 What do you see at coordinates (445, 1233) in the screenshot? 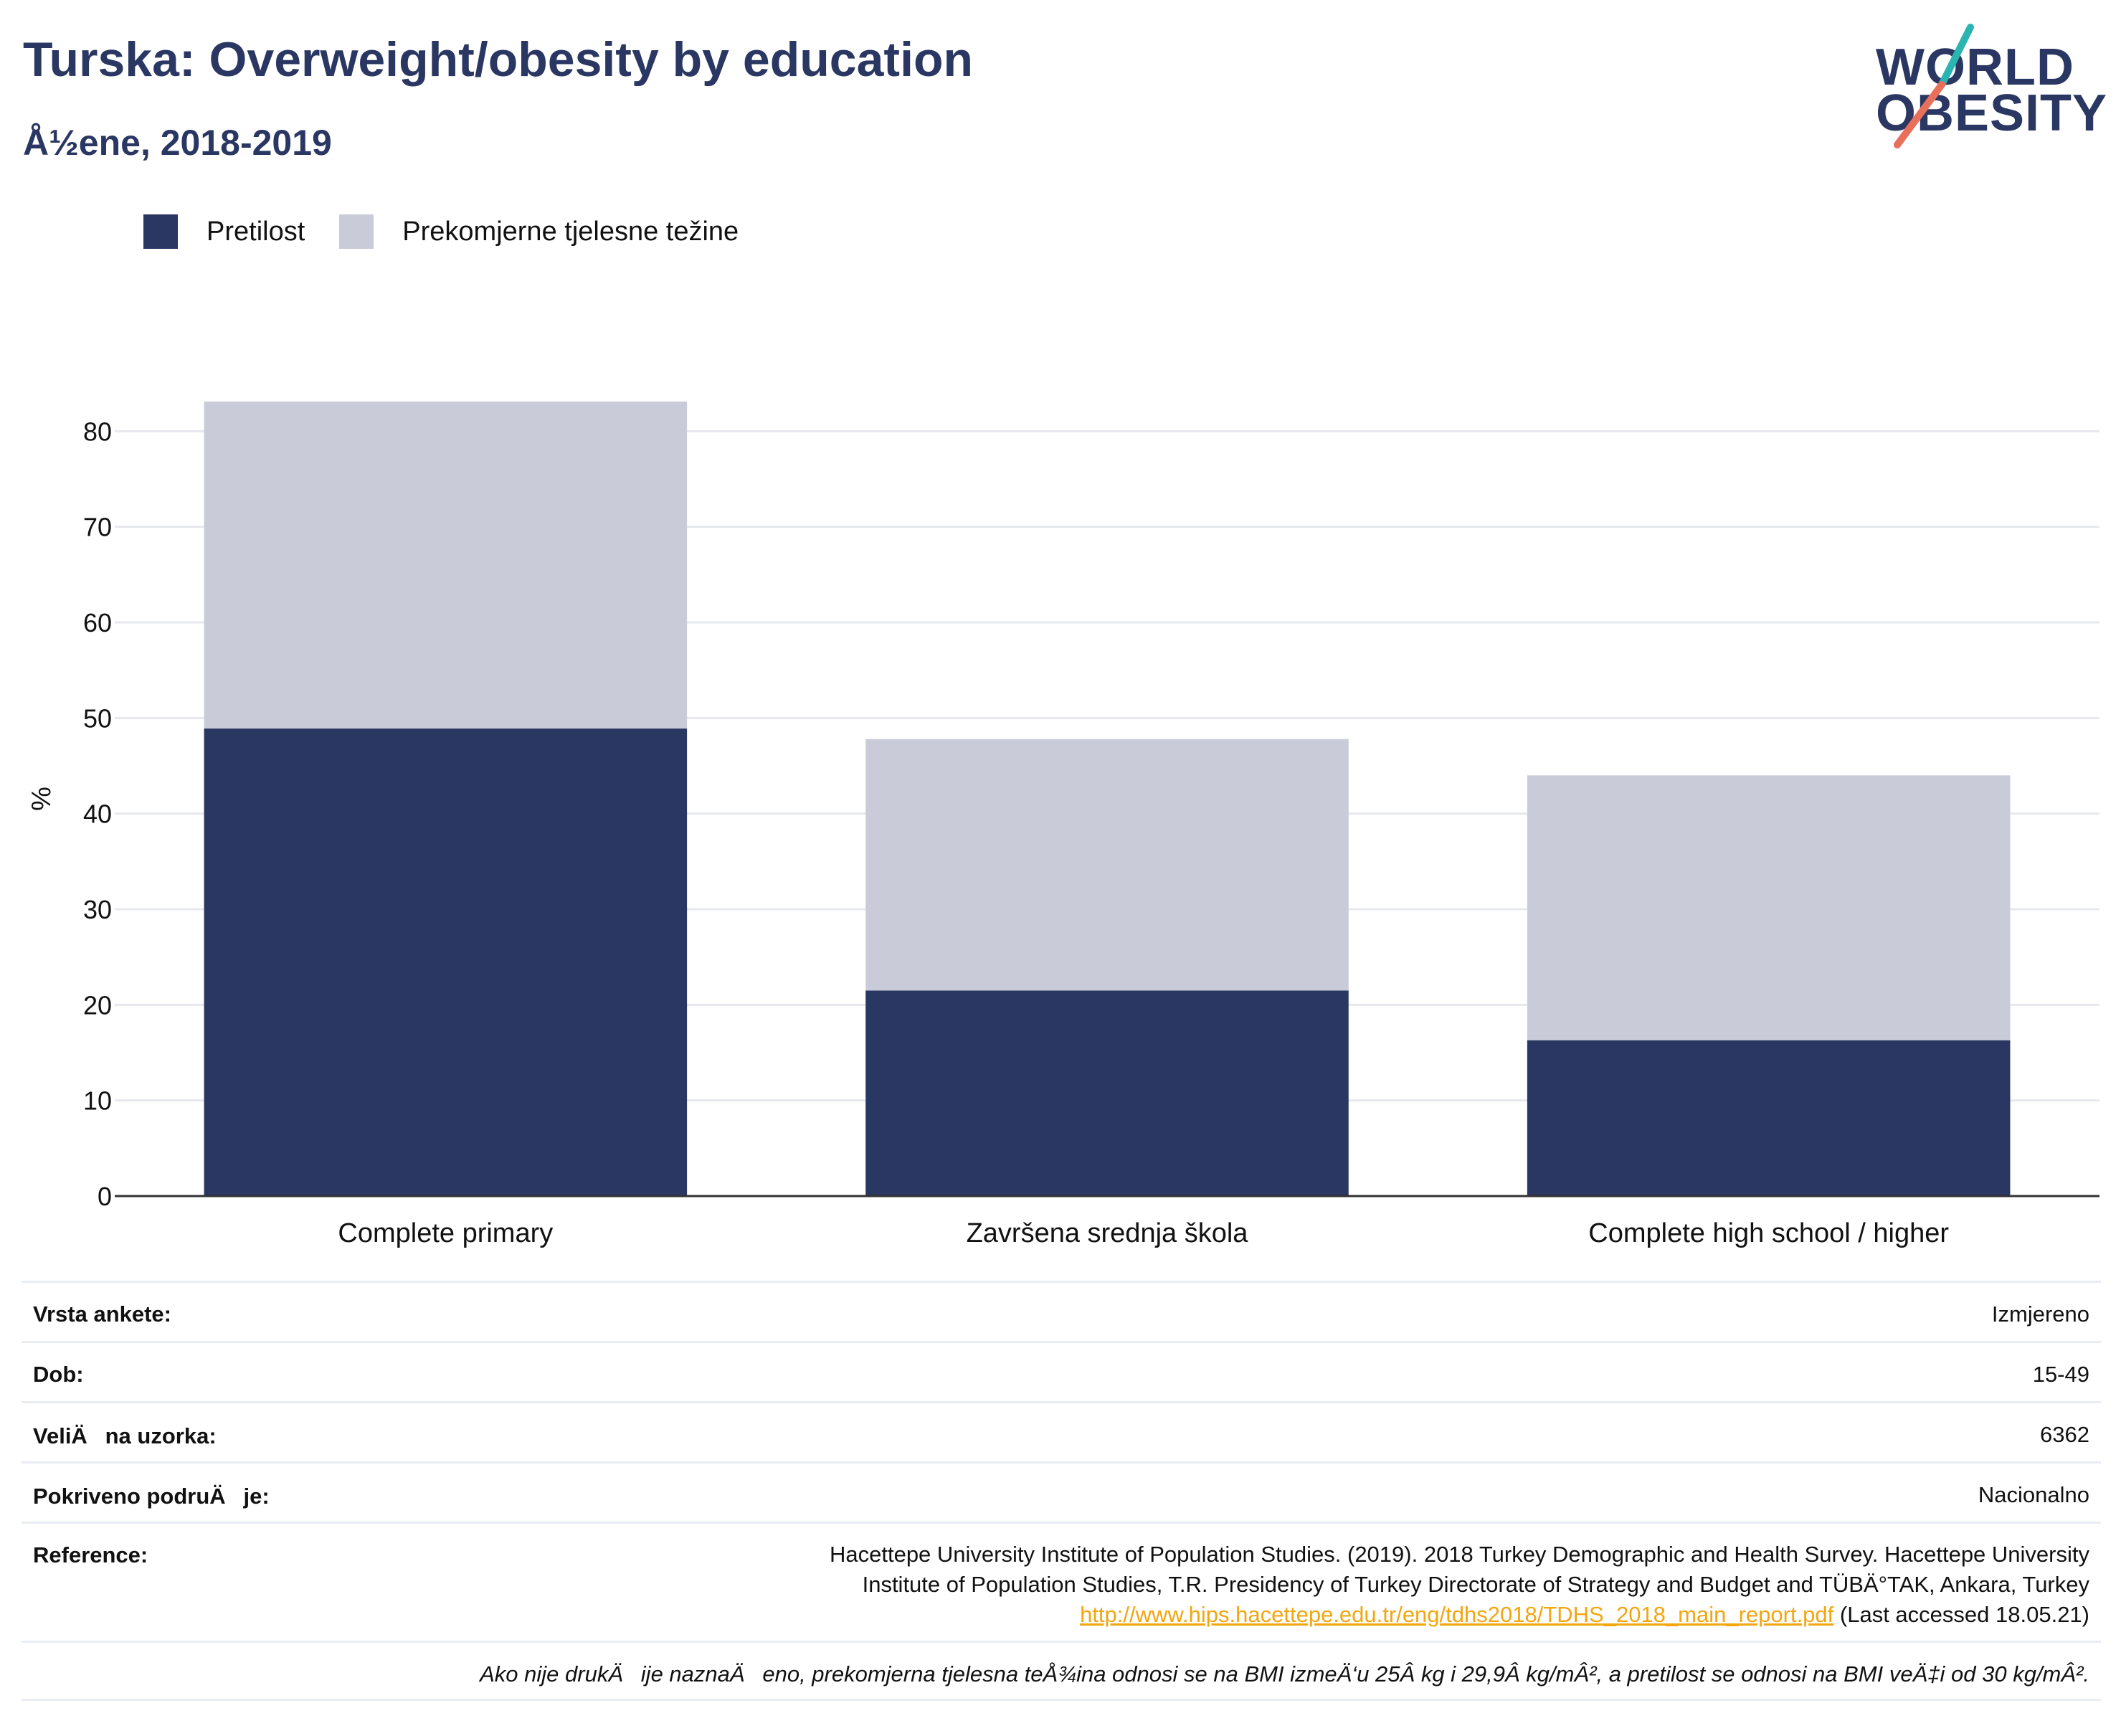
I see `x-tick-label: Complete primary` at bounding box center [445, 1233].